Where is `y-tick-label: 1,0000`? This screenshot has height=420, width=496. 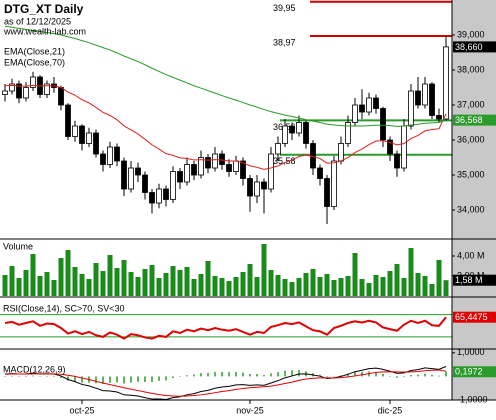 y-tick-label: 1,0000 is located at coordinates (471, 352).